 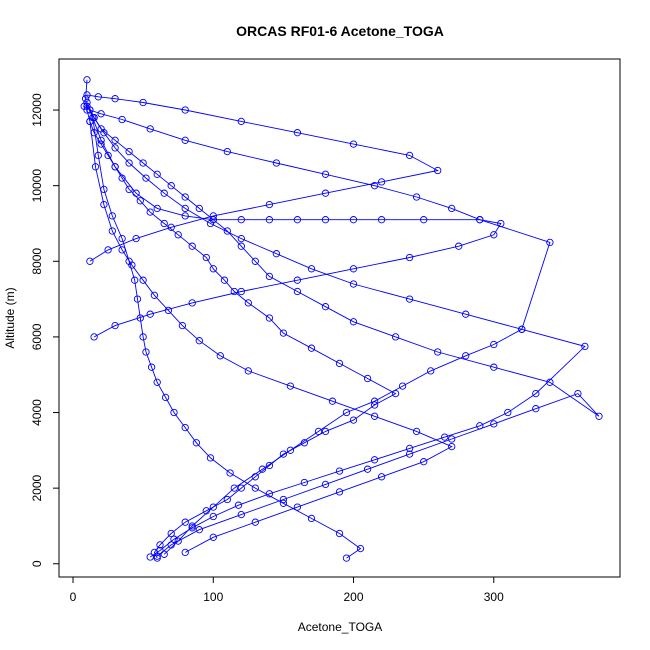 I want to click on x-tick-label: 100, so click(x=213, y=597).